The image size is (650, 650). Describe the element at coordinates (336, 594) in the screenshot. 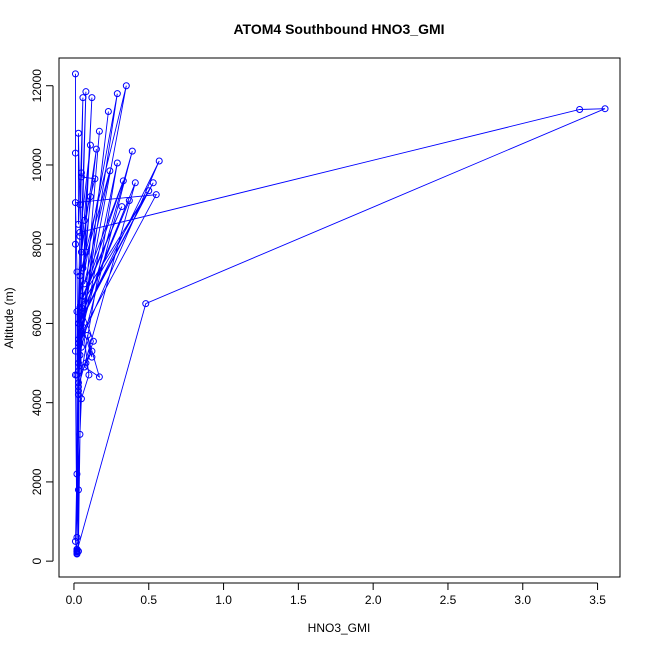

I see `x-axis: 0.0 0.5 1.0 1.5 2.0 2.5 3.0 3.5` at that location.